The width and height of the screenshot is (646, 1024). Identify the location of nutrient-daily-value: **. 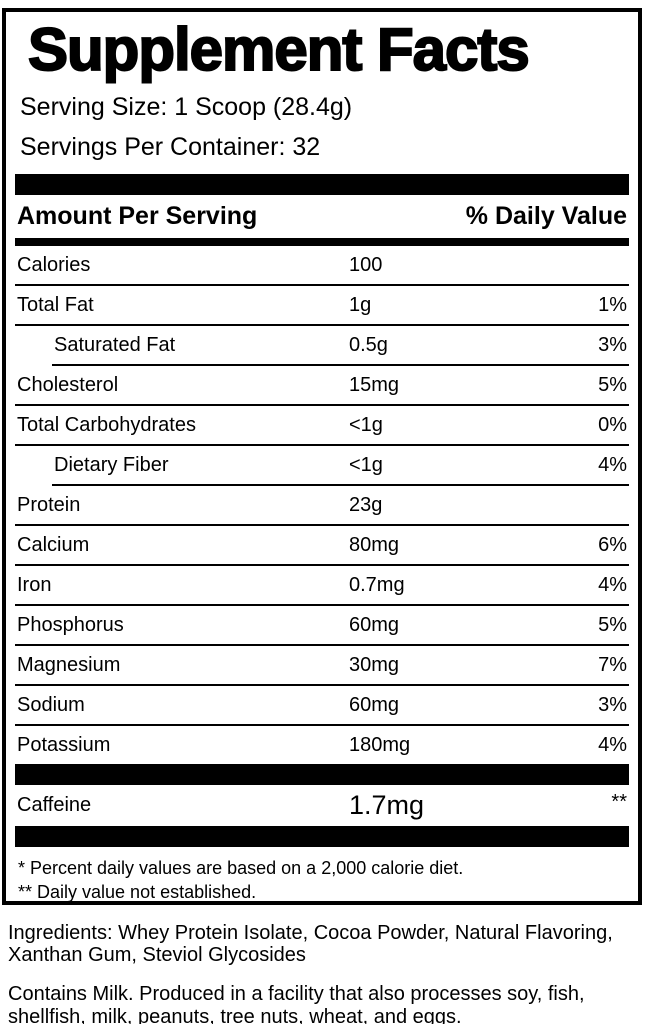
(619, 802).